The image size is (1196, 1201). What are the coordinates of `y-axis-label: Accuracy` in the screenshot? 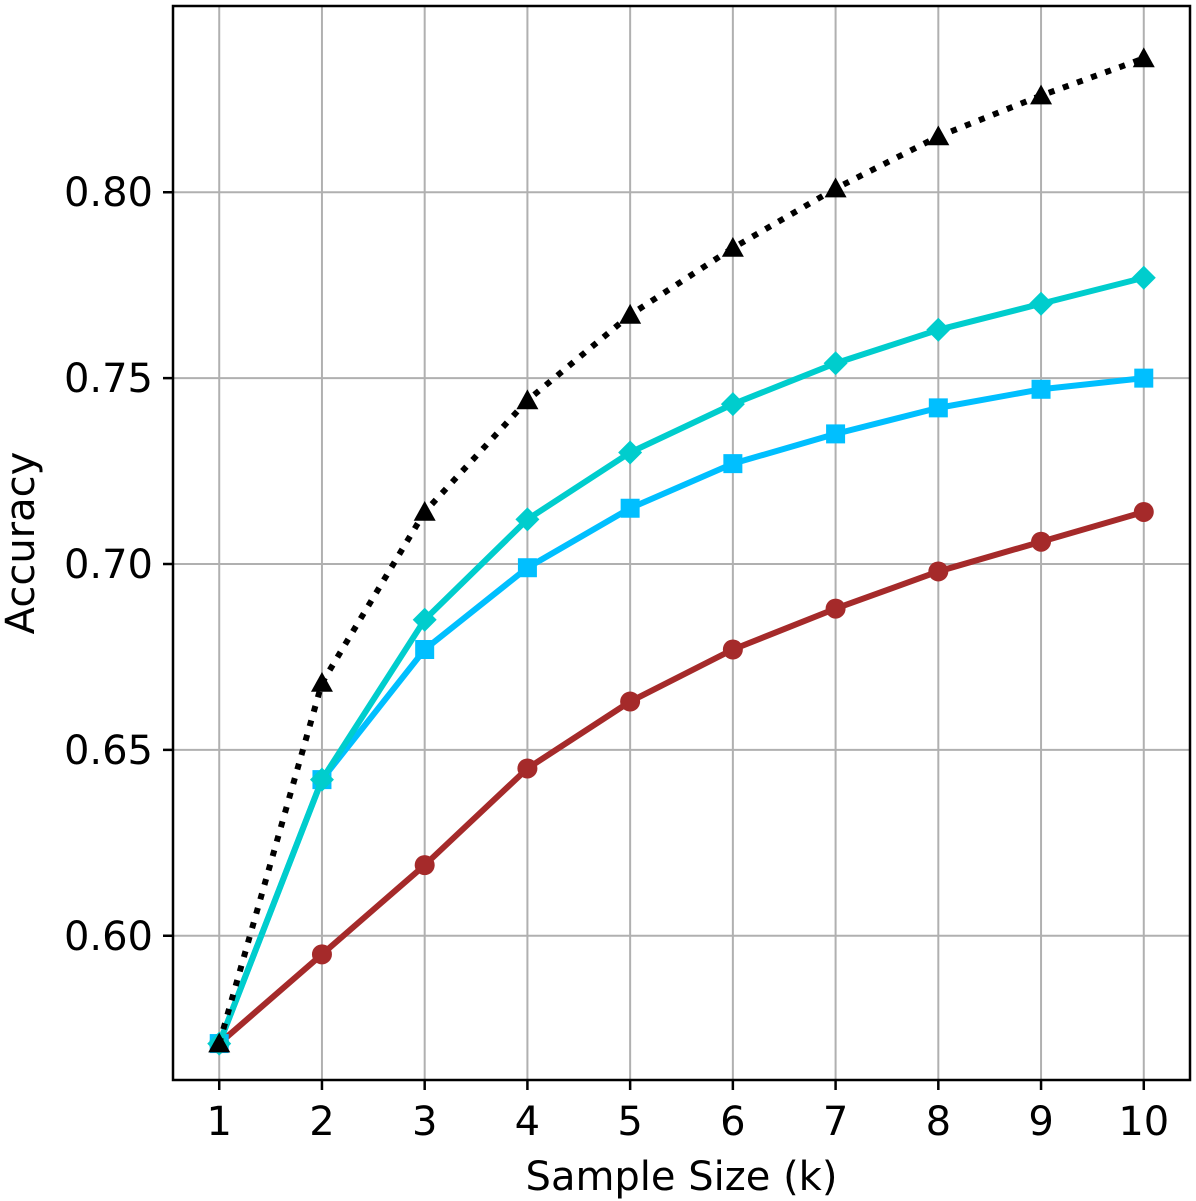 It's located at (22, 543).